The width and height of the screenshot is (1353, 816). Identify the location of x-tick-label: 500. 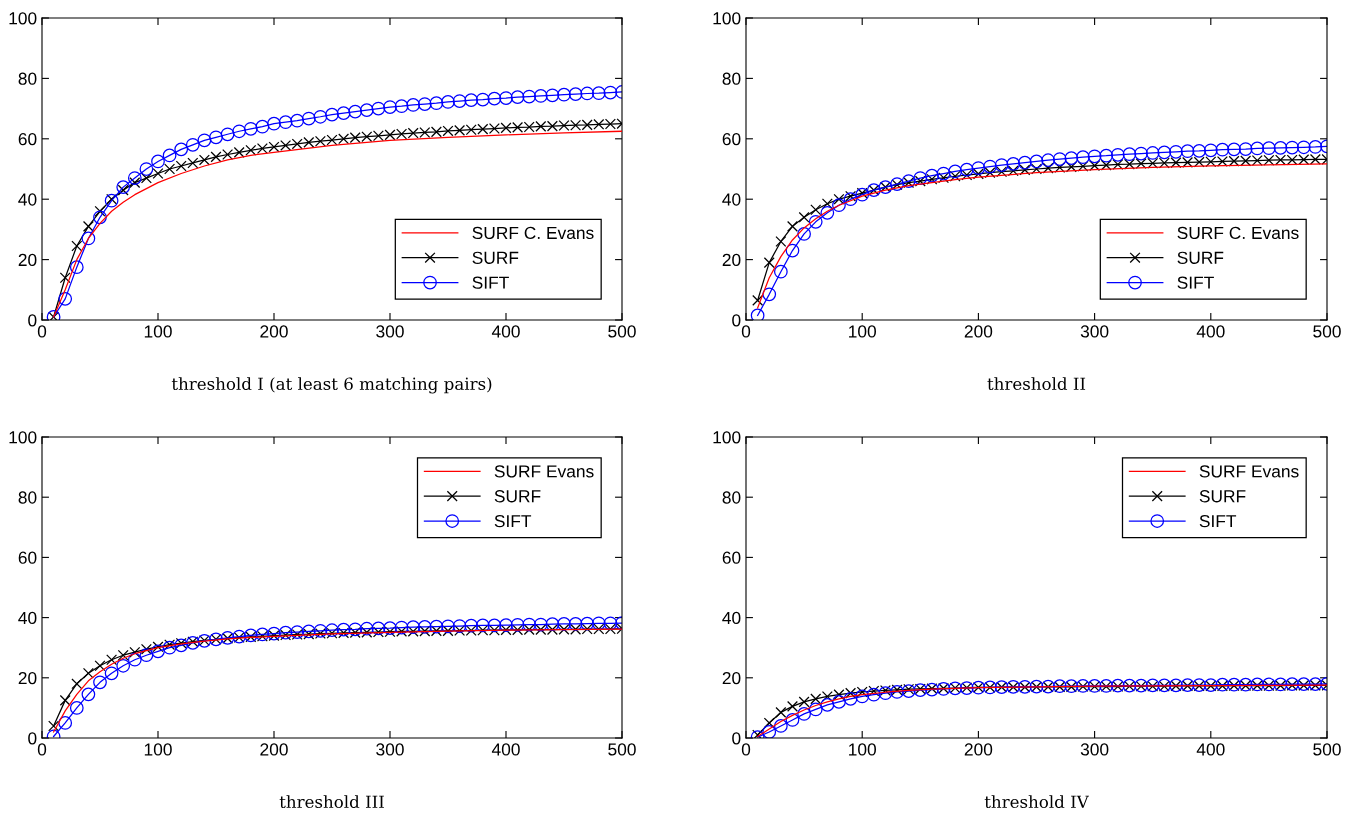
(1327, 749).